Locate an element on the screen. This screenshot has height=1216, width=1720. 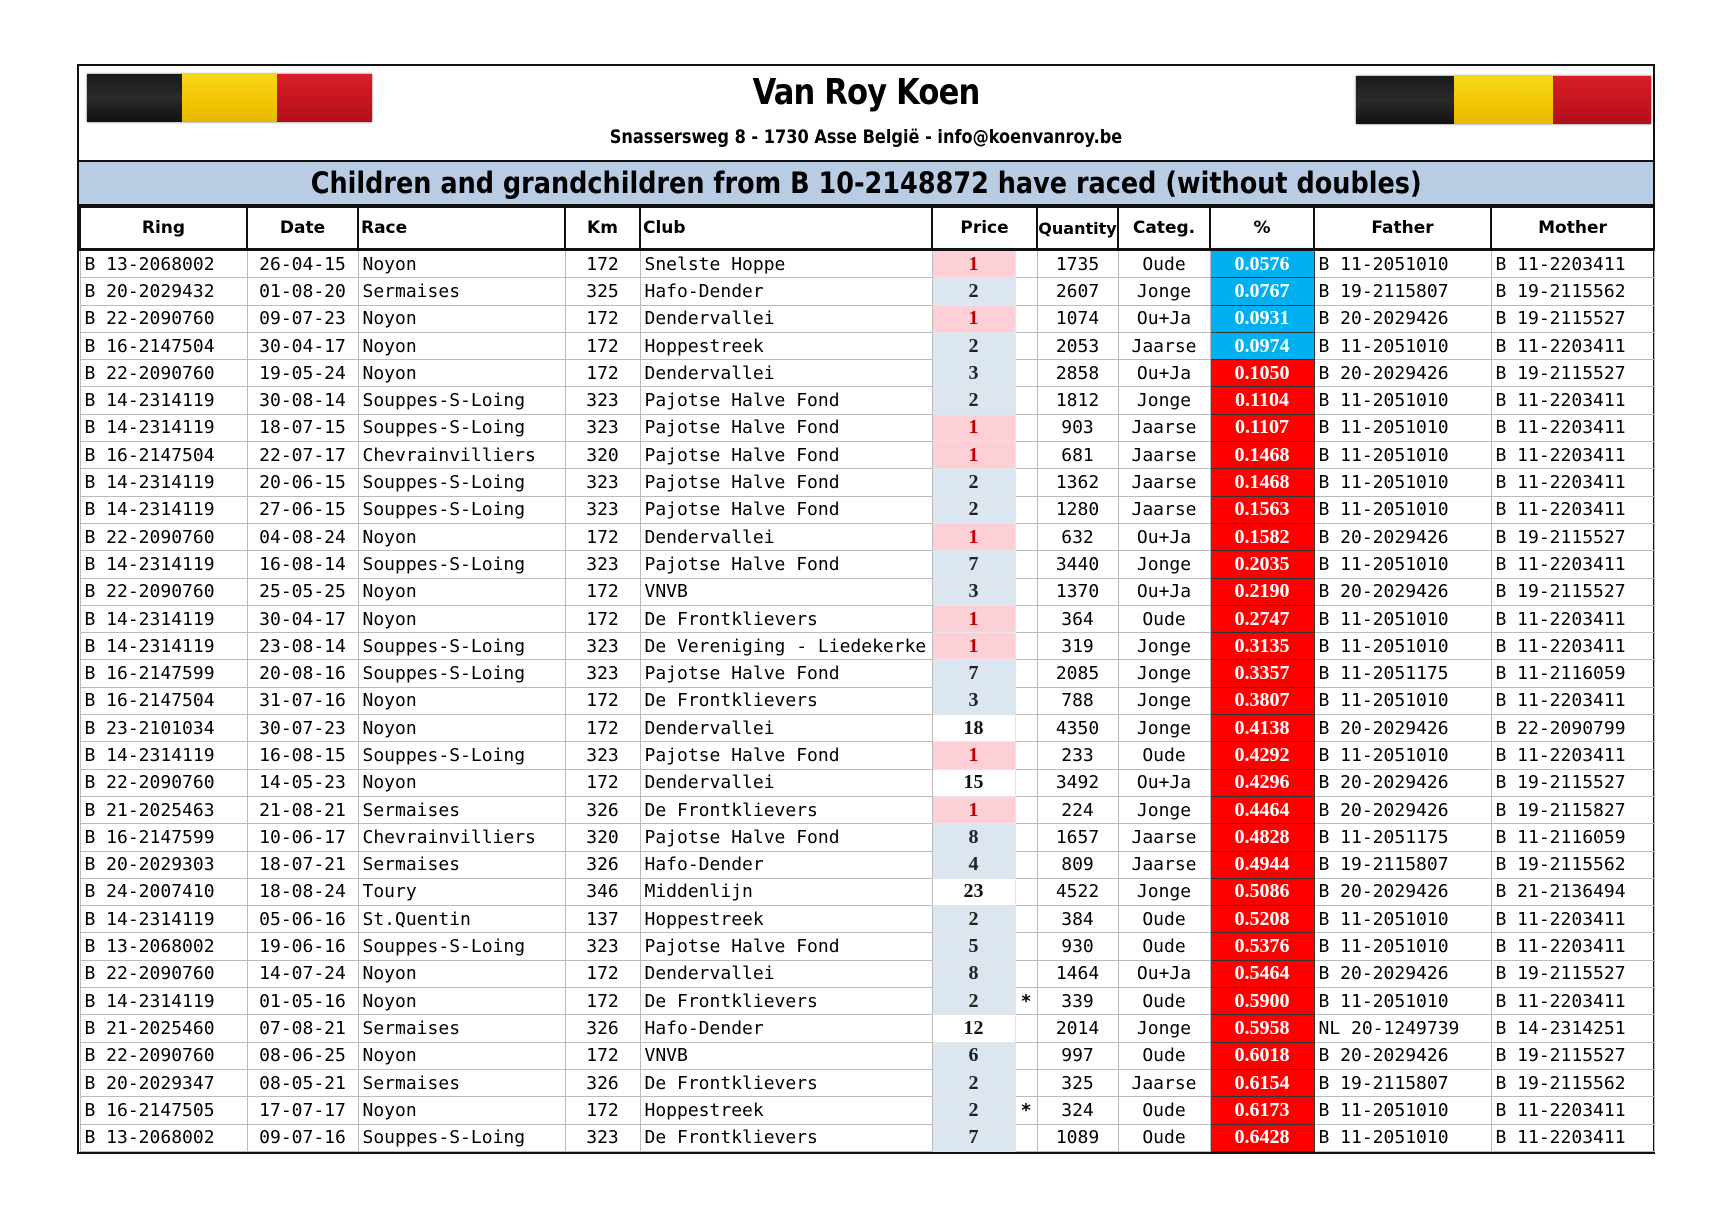
cell-price: 3 is located at coordinates (973, 591).